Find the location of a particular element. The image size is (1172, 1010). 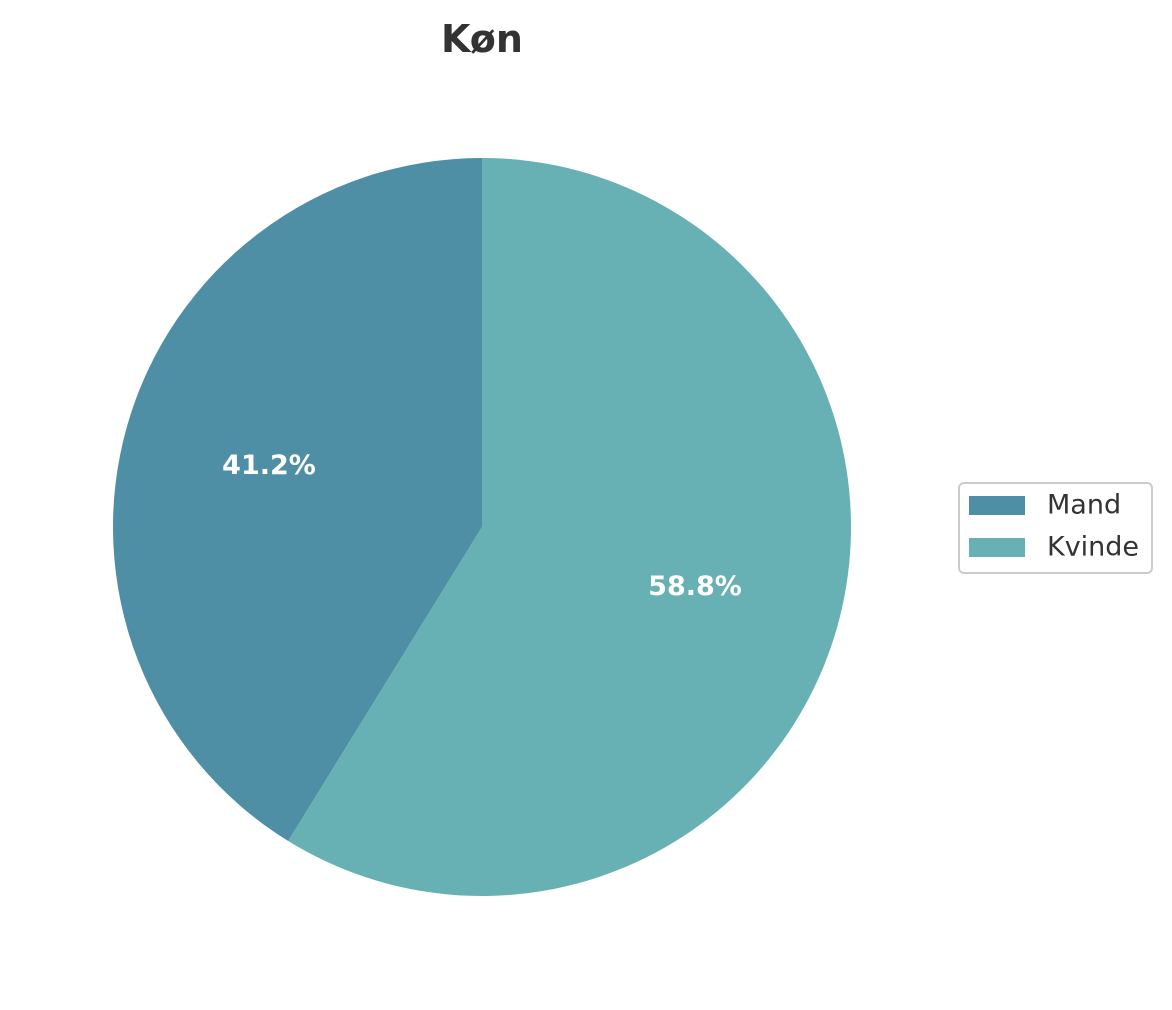

legend: Mand Kvinde is located at coordinates (1055, 528).